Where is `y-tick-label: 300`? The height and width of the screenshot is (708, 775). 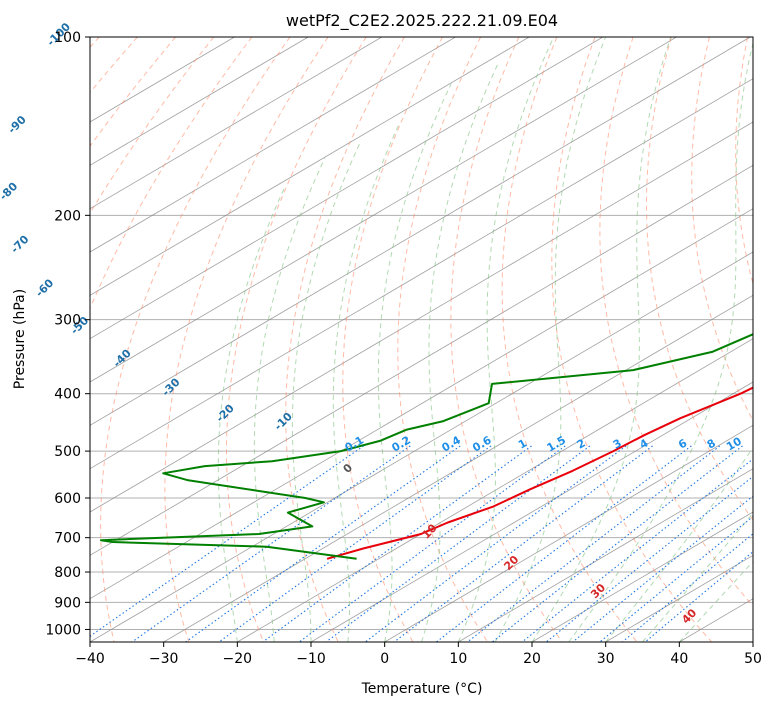
y-tick-label: 300 is located at coordinates (67, 321).